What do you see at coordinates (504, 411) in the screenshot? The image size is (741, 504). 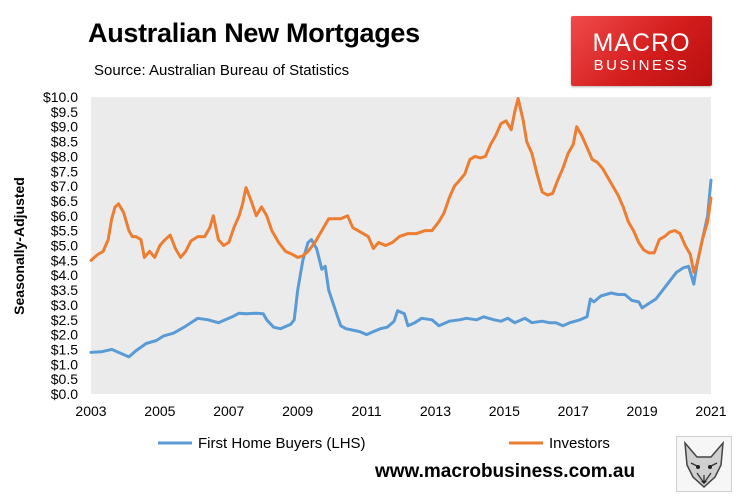 I see `x-tick-label: 2015` at bounding box center [504, 411].